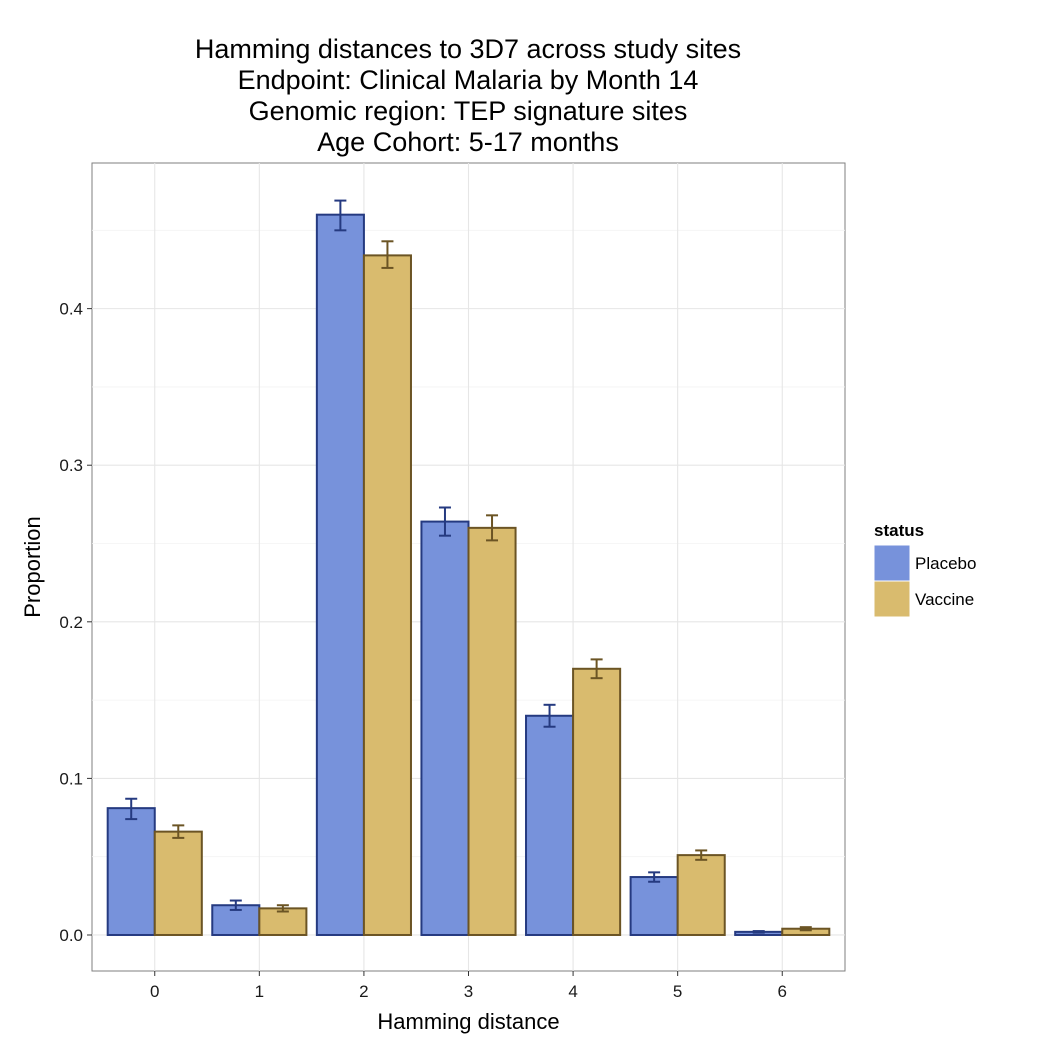  What do you see at coordinates (71, 935) in the screenshot?
I see `y-tick-label: 0.0` at bounding box center [71, 935].